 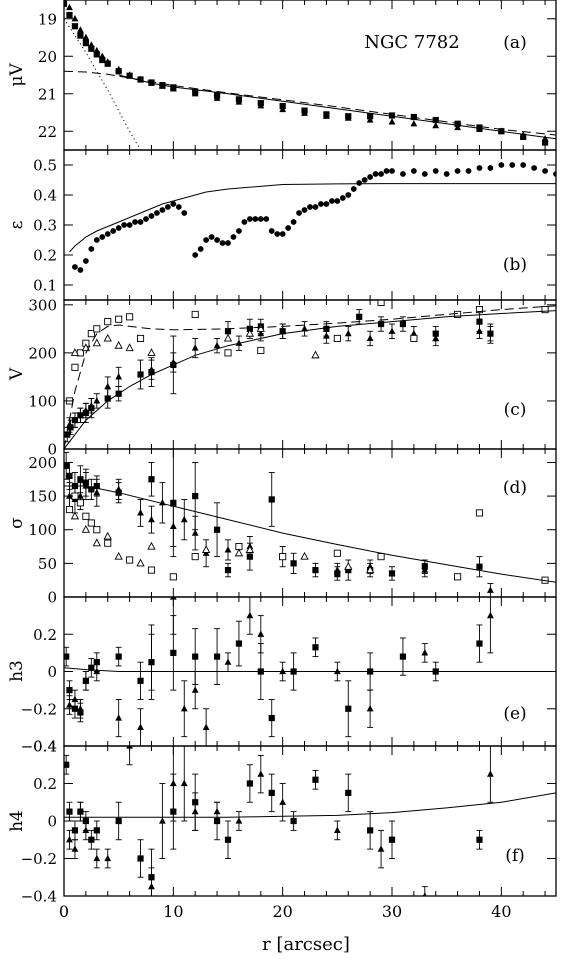 What do you see at coordinates (42, 305) in the screenshot?
I see `y-tick-label: 300` at bounding box center [42, 305].